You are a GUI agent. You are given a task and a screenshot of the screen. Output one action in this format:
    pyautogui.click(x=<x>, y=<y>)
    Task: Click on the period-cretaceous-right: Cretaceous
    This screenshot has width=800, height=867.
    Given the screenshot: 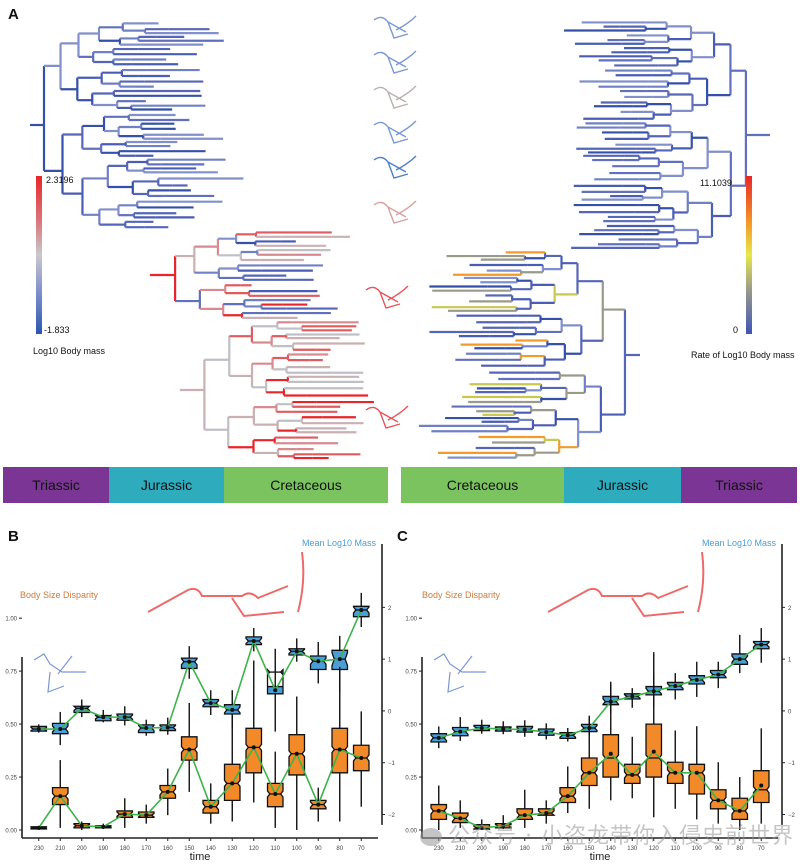 What is the action you would take?
    pyautogui.click(x=482, y=485)
    